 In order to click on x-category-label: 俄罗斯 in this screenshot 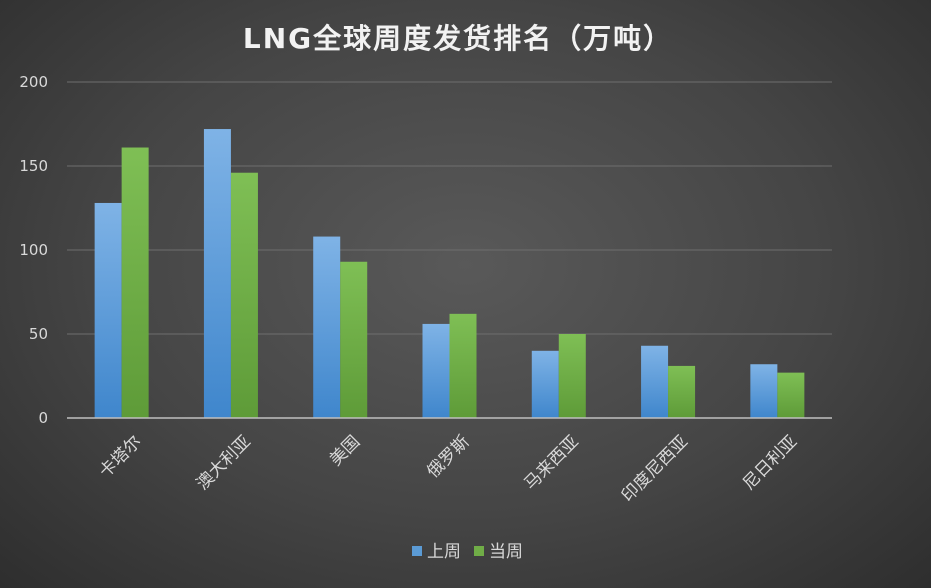, I will do `click(448, 457)`.